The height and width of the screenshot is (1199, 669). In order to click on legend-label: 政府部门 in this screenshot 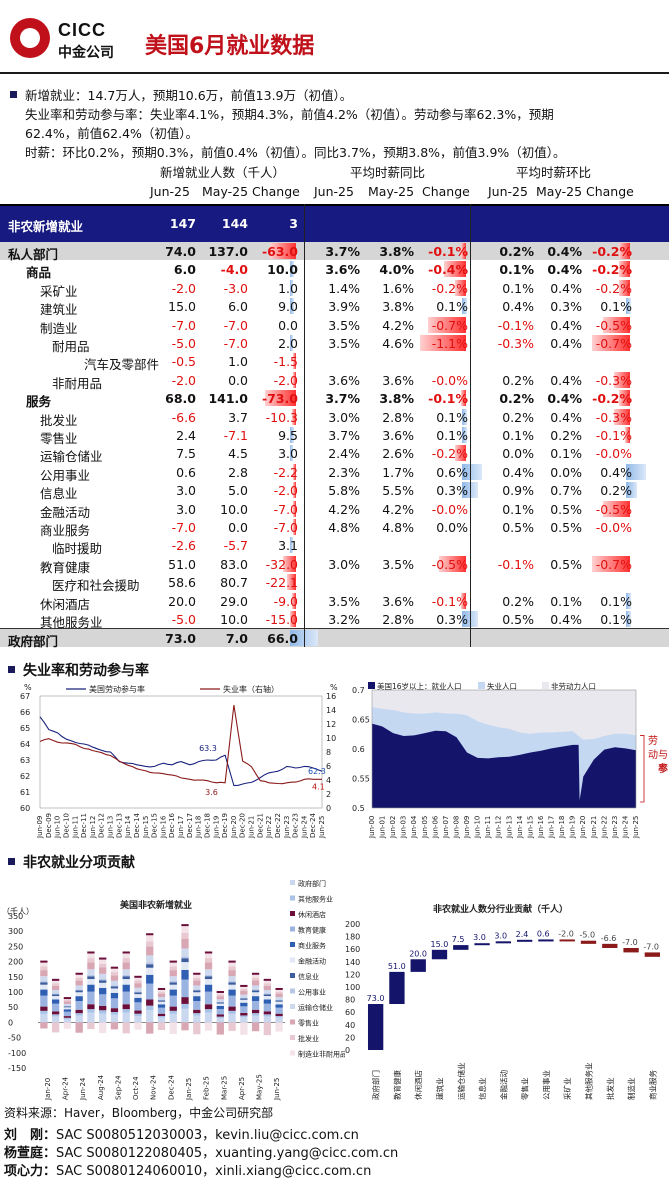, I will do `click(312, 883)`.